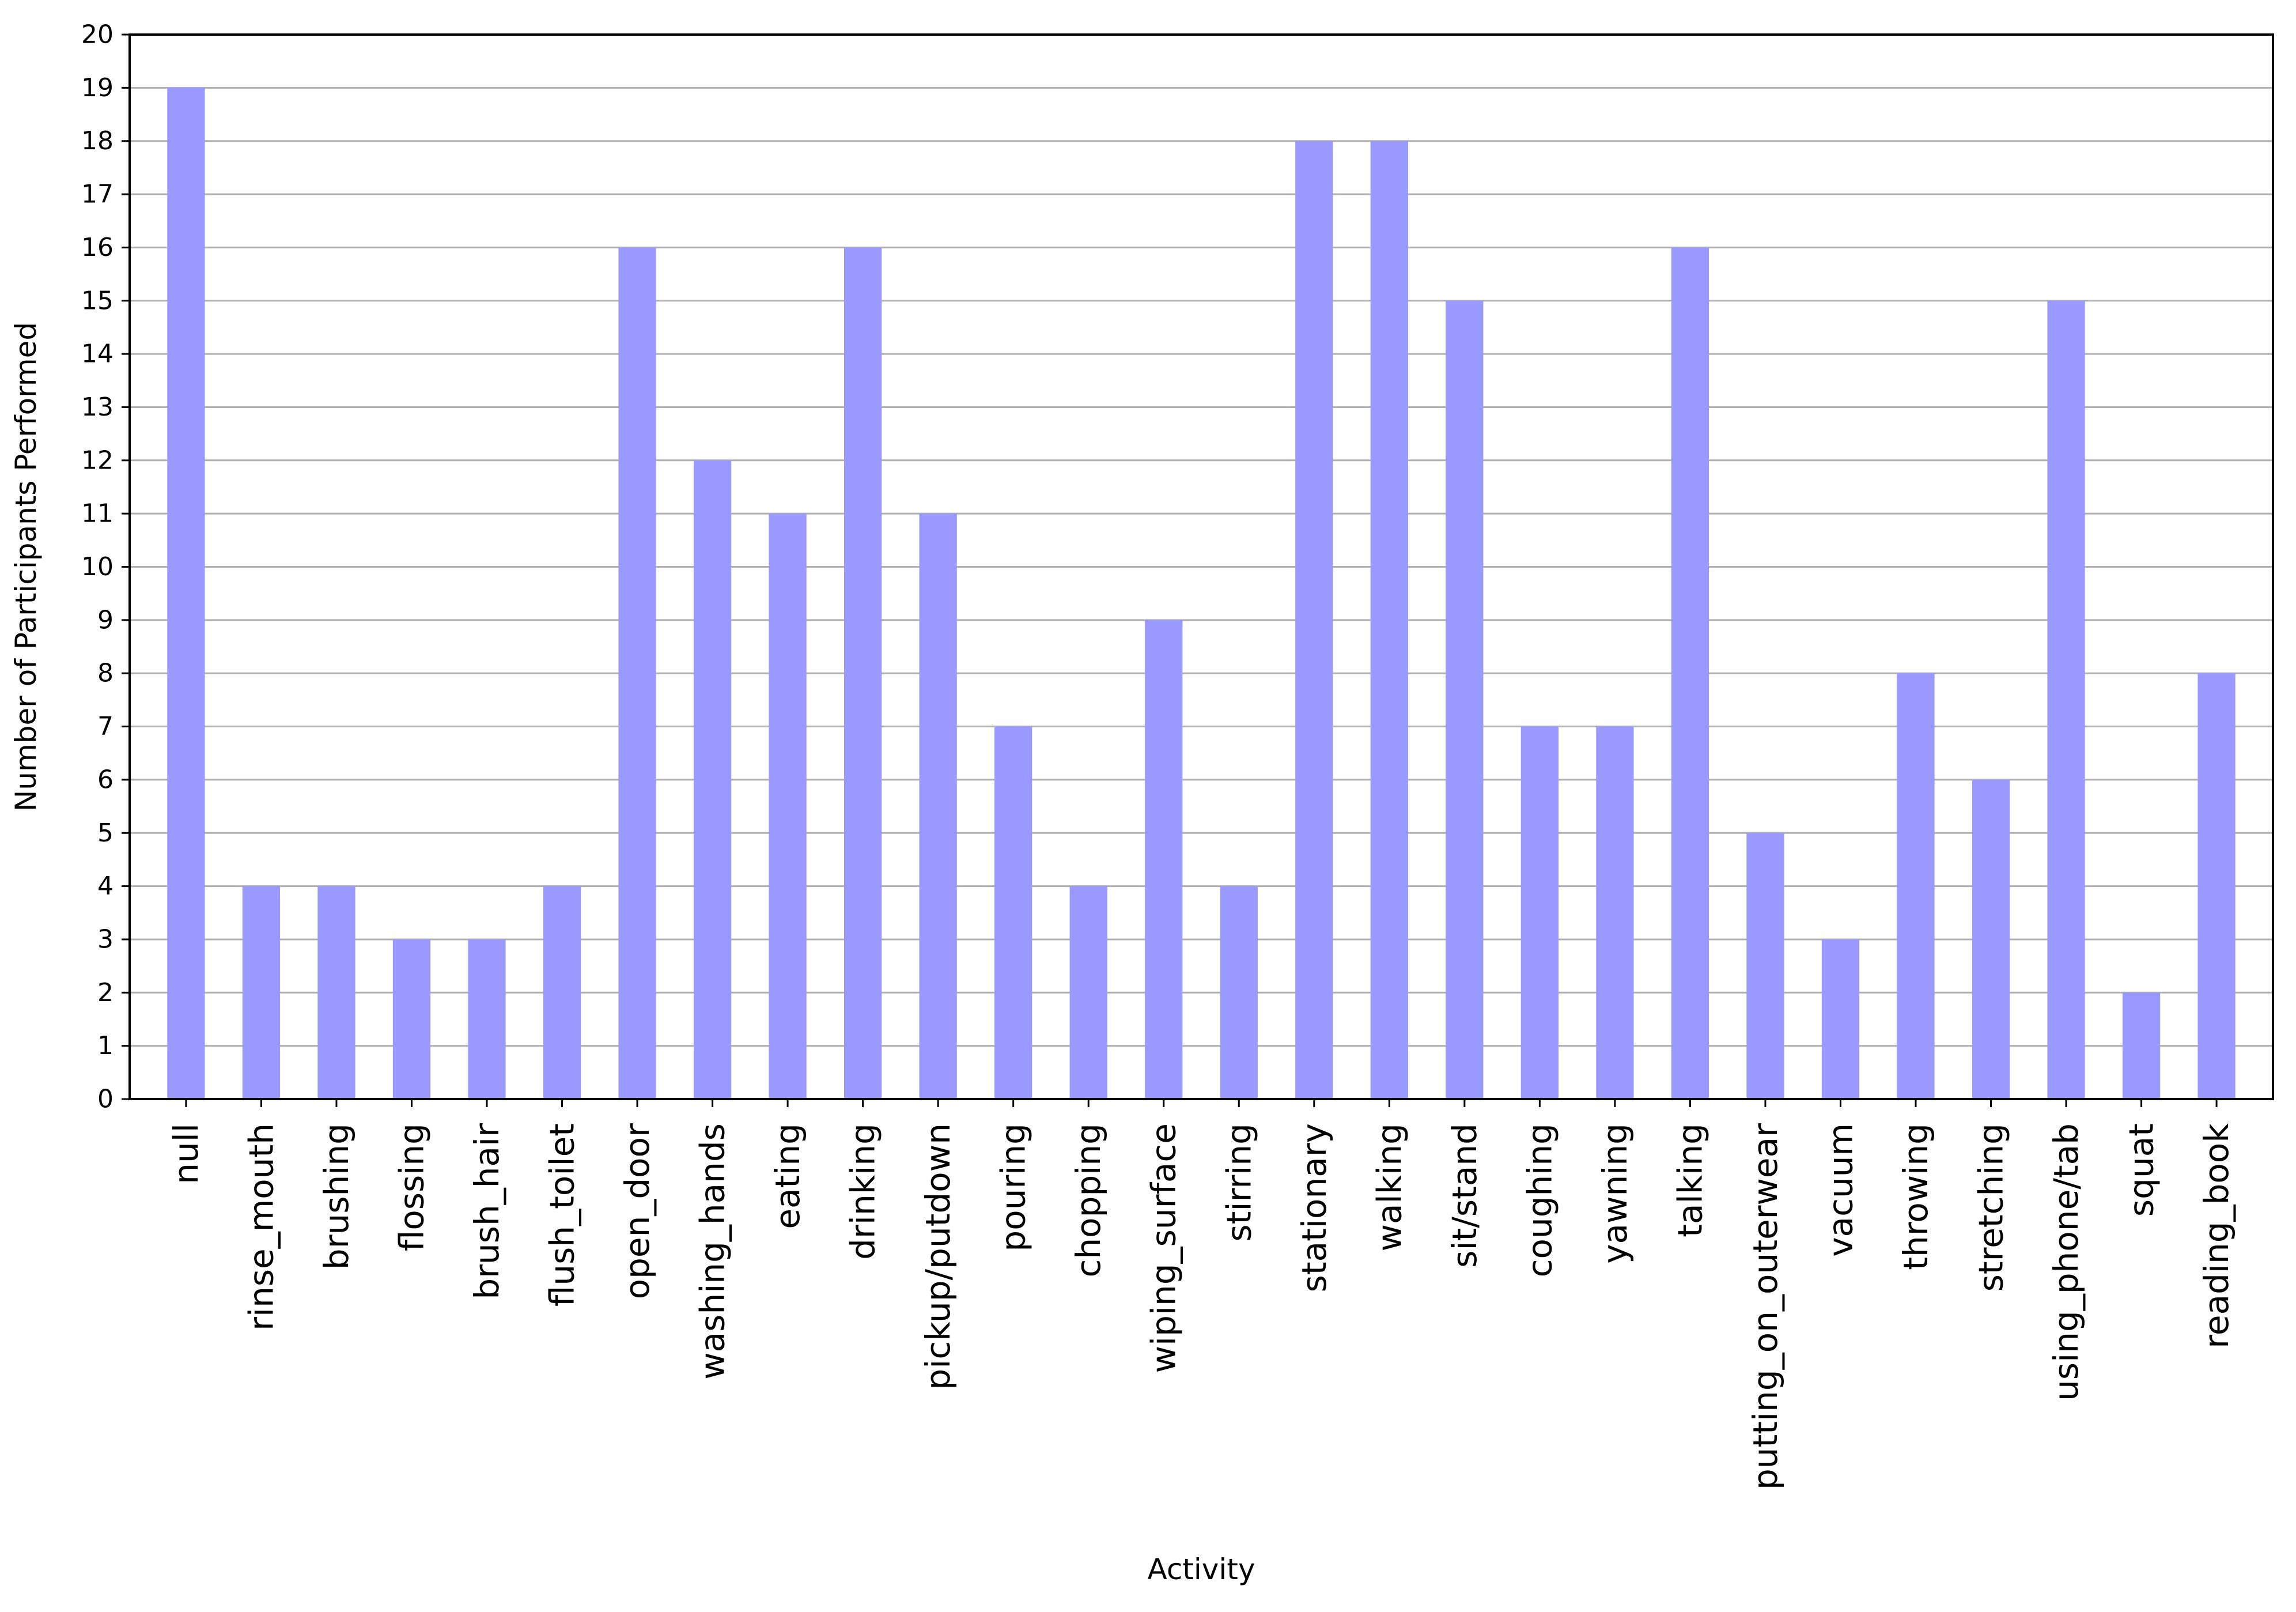 Image resolution: width=2296 pixels, height=1612 pixels. I want to click on bar-sit-stand, so click(1465, 699).